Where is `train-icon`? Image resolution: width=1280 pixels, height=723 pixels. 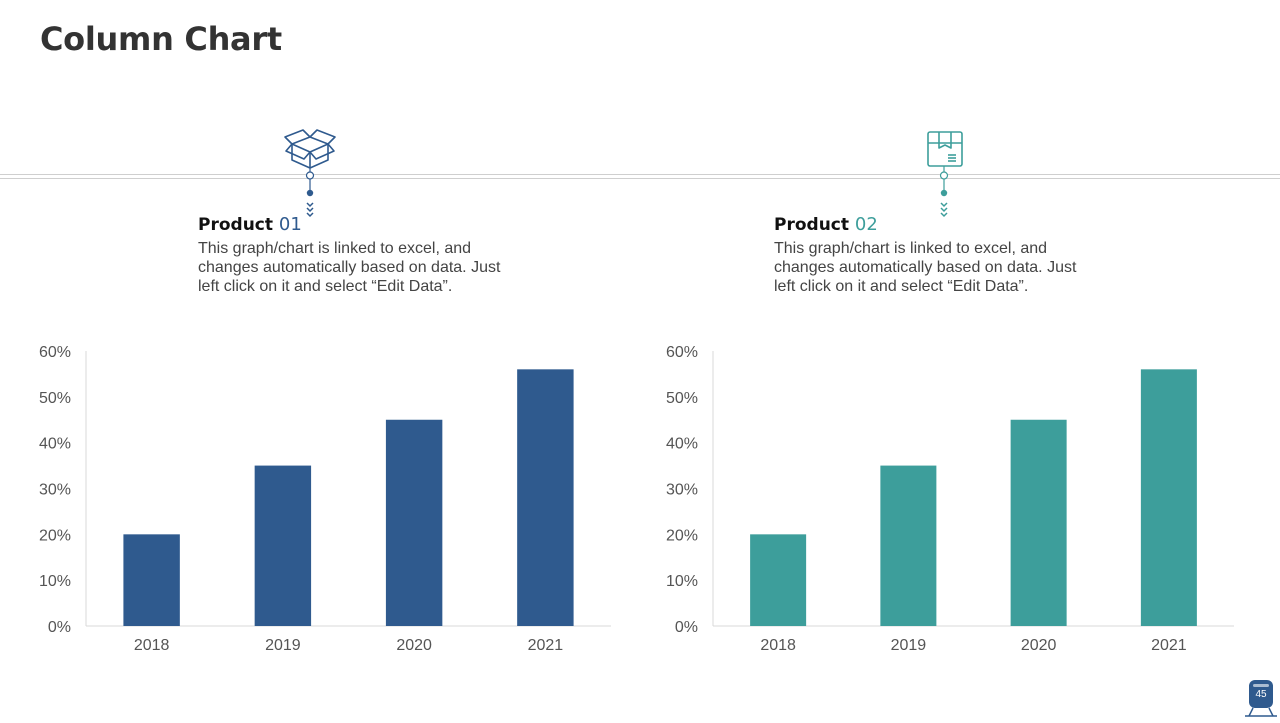 train-icon is located at coordinates (1261, 698).